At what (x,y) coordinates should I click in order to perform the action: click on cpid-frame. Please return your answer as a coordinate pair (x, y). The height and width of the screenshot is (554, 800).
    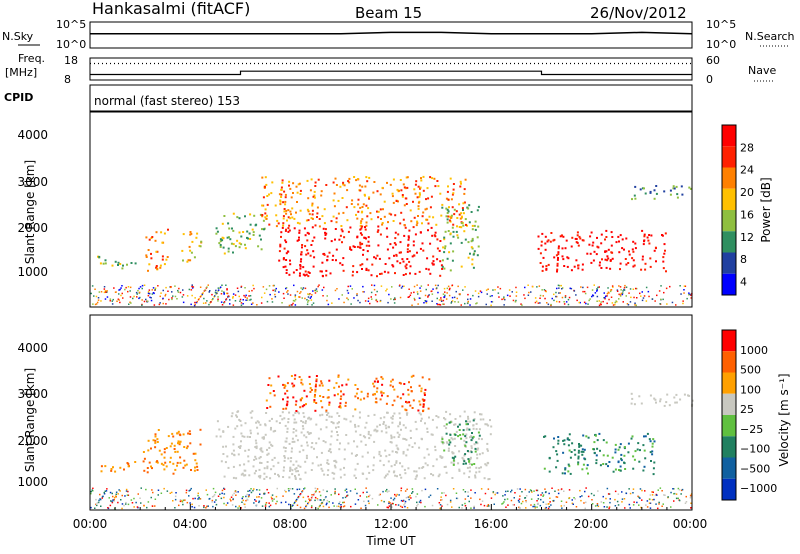
    Looking at the image, I should click on (391, 98).